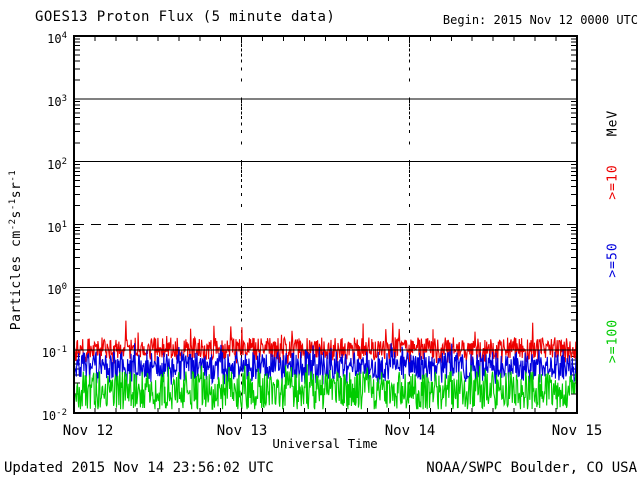 Image resolution: width=640 pixels, height=480 pixels. Describe the element at coordinates (57, 227) in the screenshot. I see `y-tick-1e1: 10¹` at that location.